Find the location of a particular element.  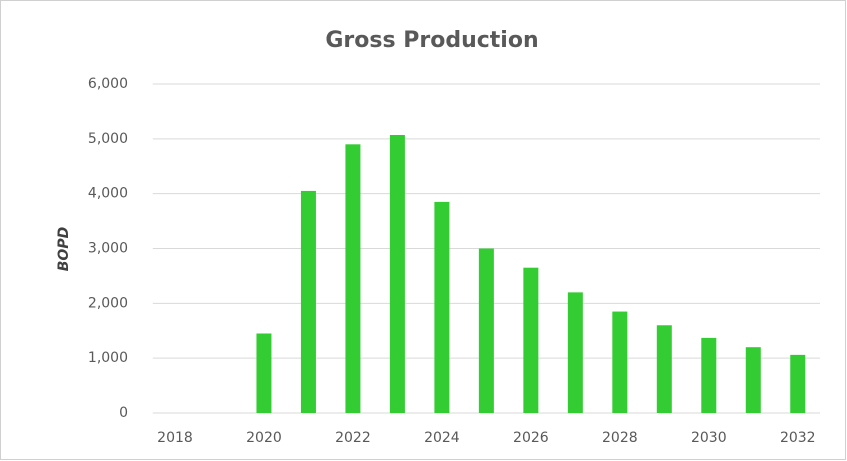

y-tick-label: 2,000 is located at coordinates (108, 303).